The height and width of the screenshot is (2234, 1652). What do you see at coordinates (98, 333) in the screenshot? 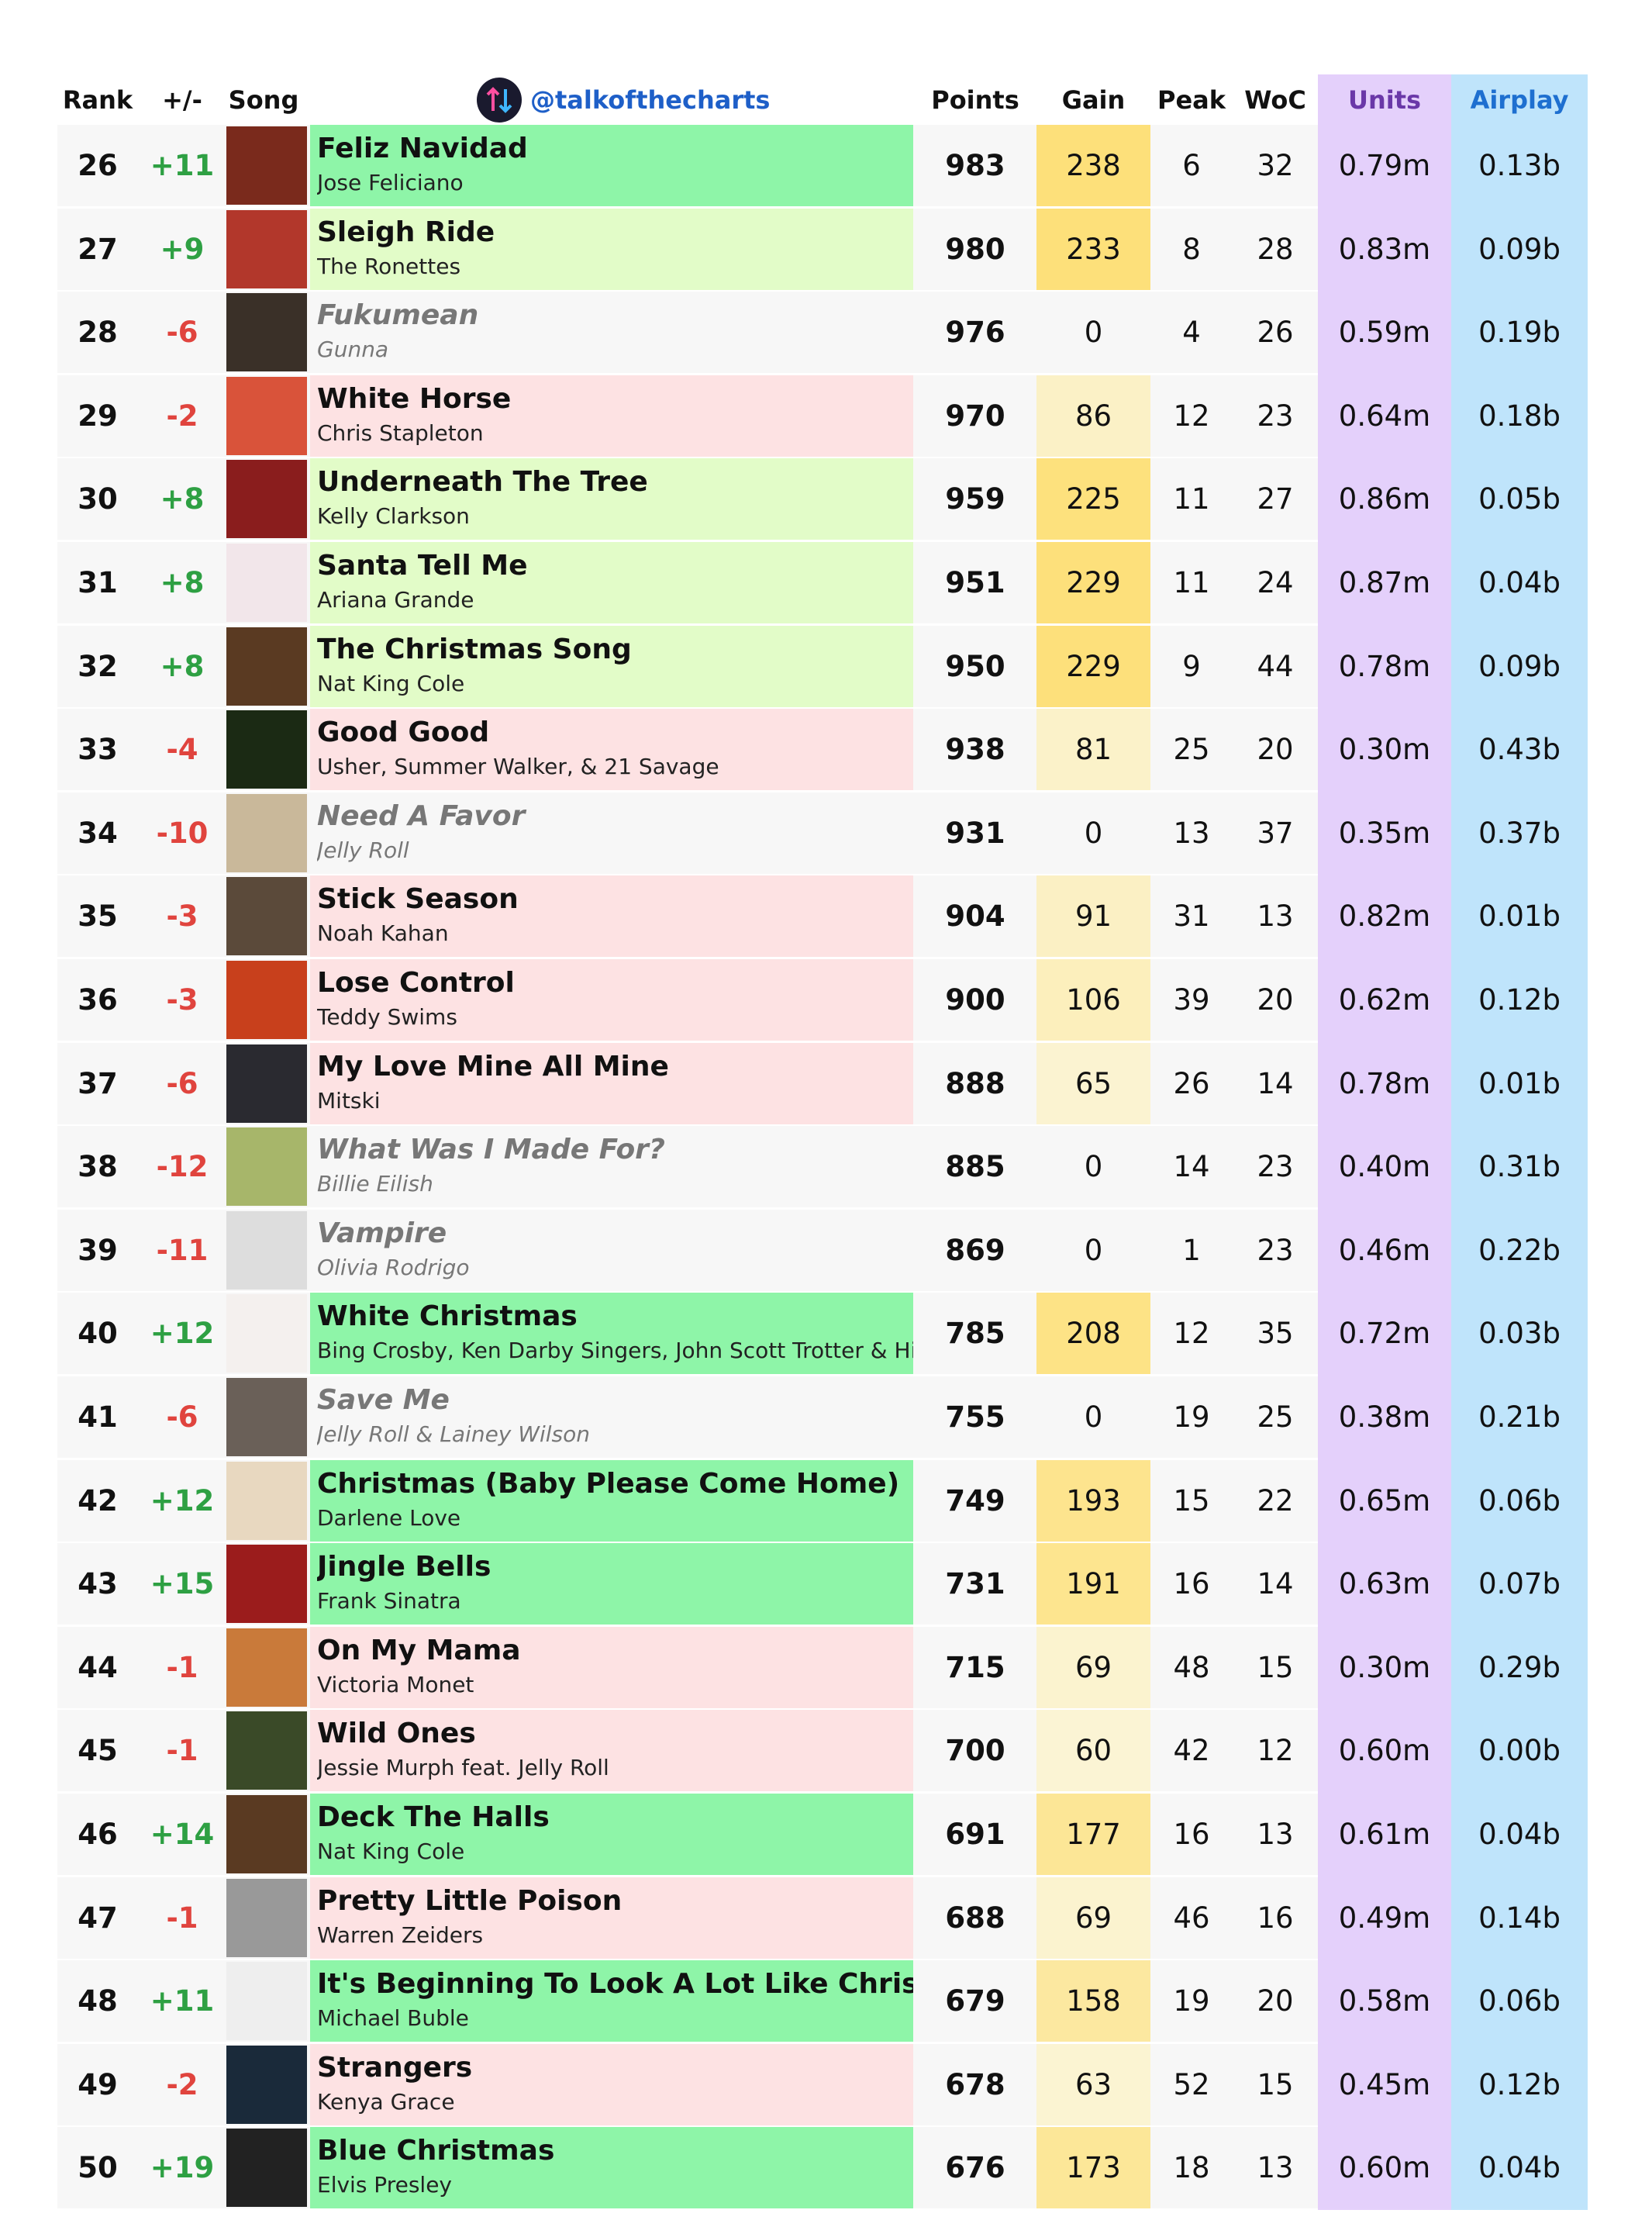
I see `rank: 28` at bounding box center [98, 333].